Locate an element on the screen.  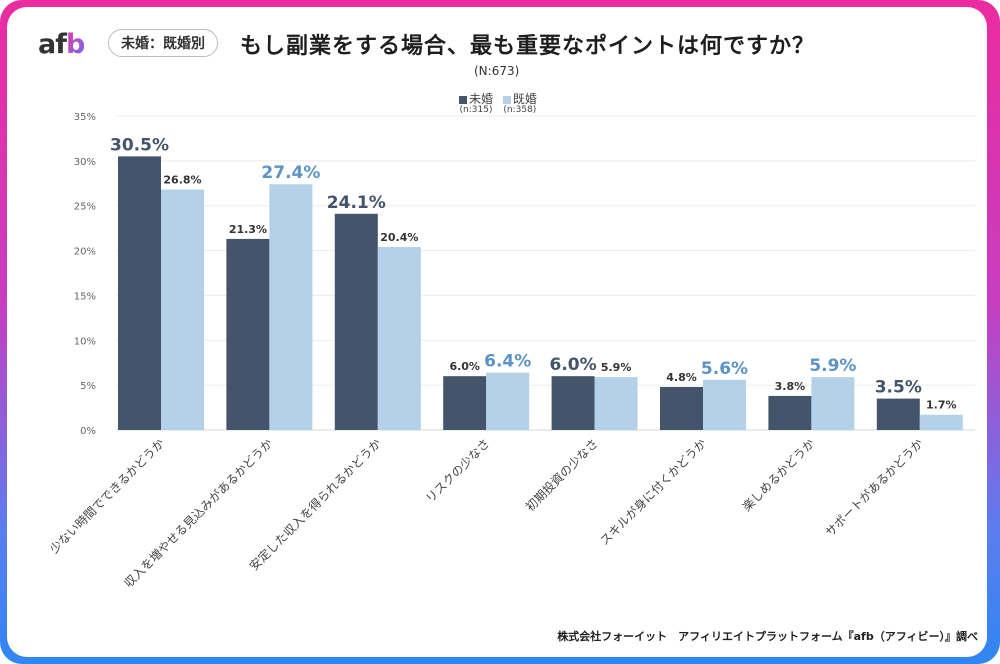
sample-size: (N:673) is located at coordinates (497, 71).